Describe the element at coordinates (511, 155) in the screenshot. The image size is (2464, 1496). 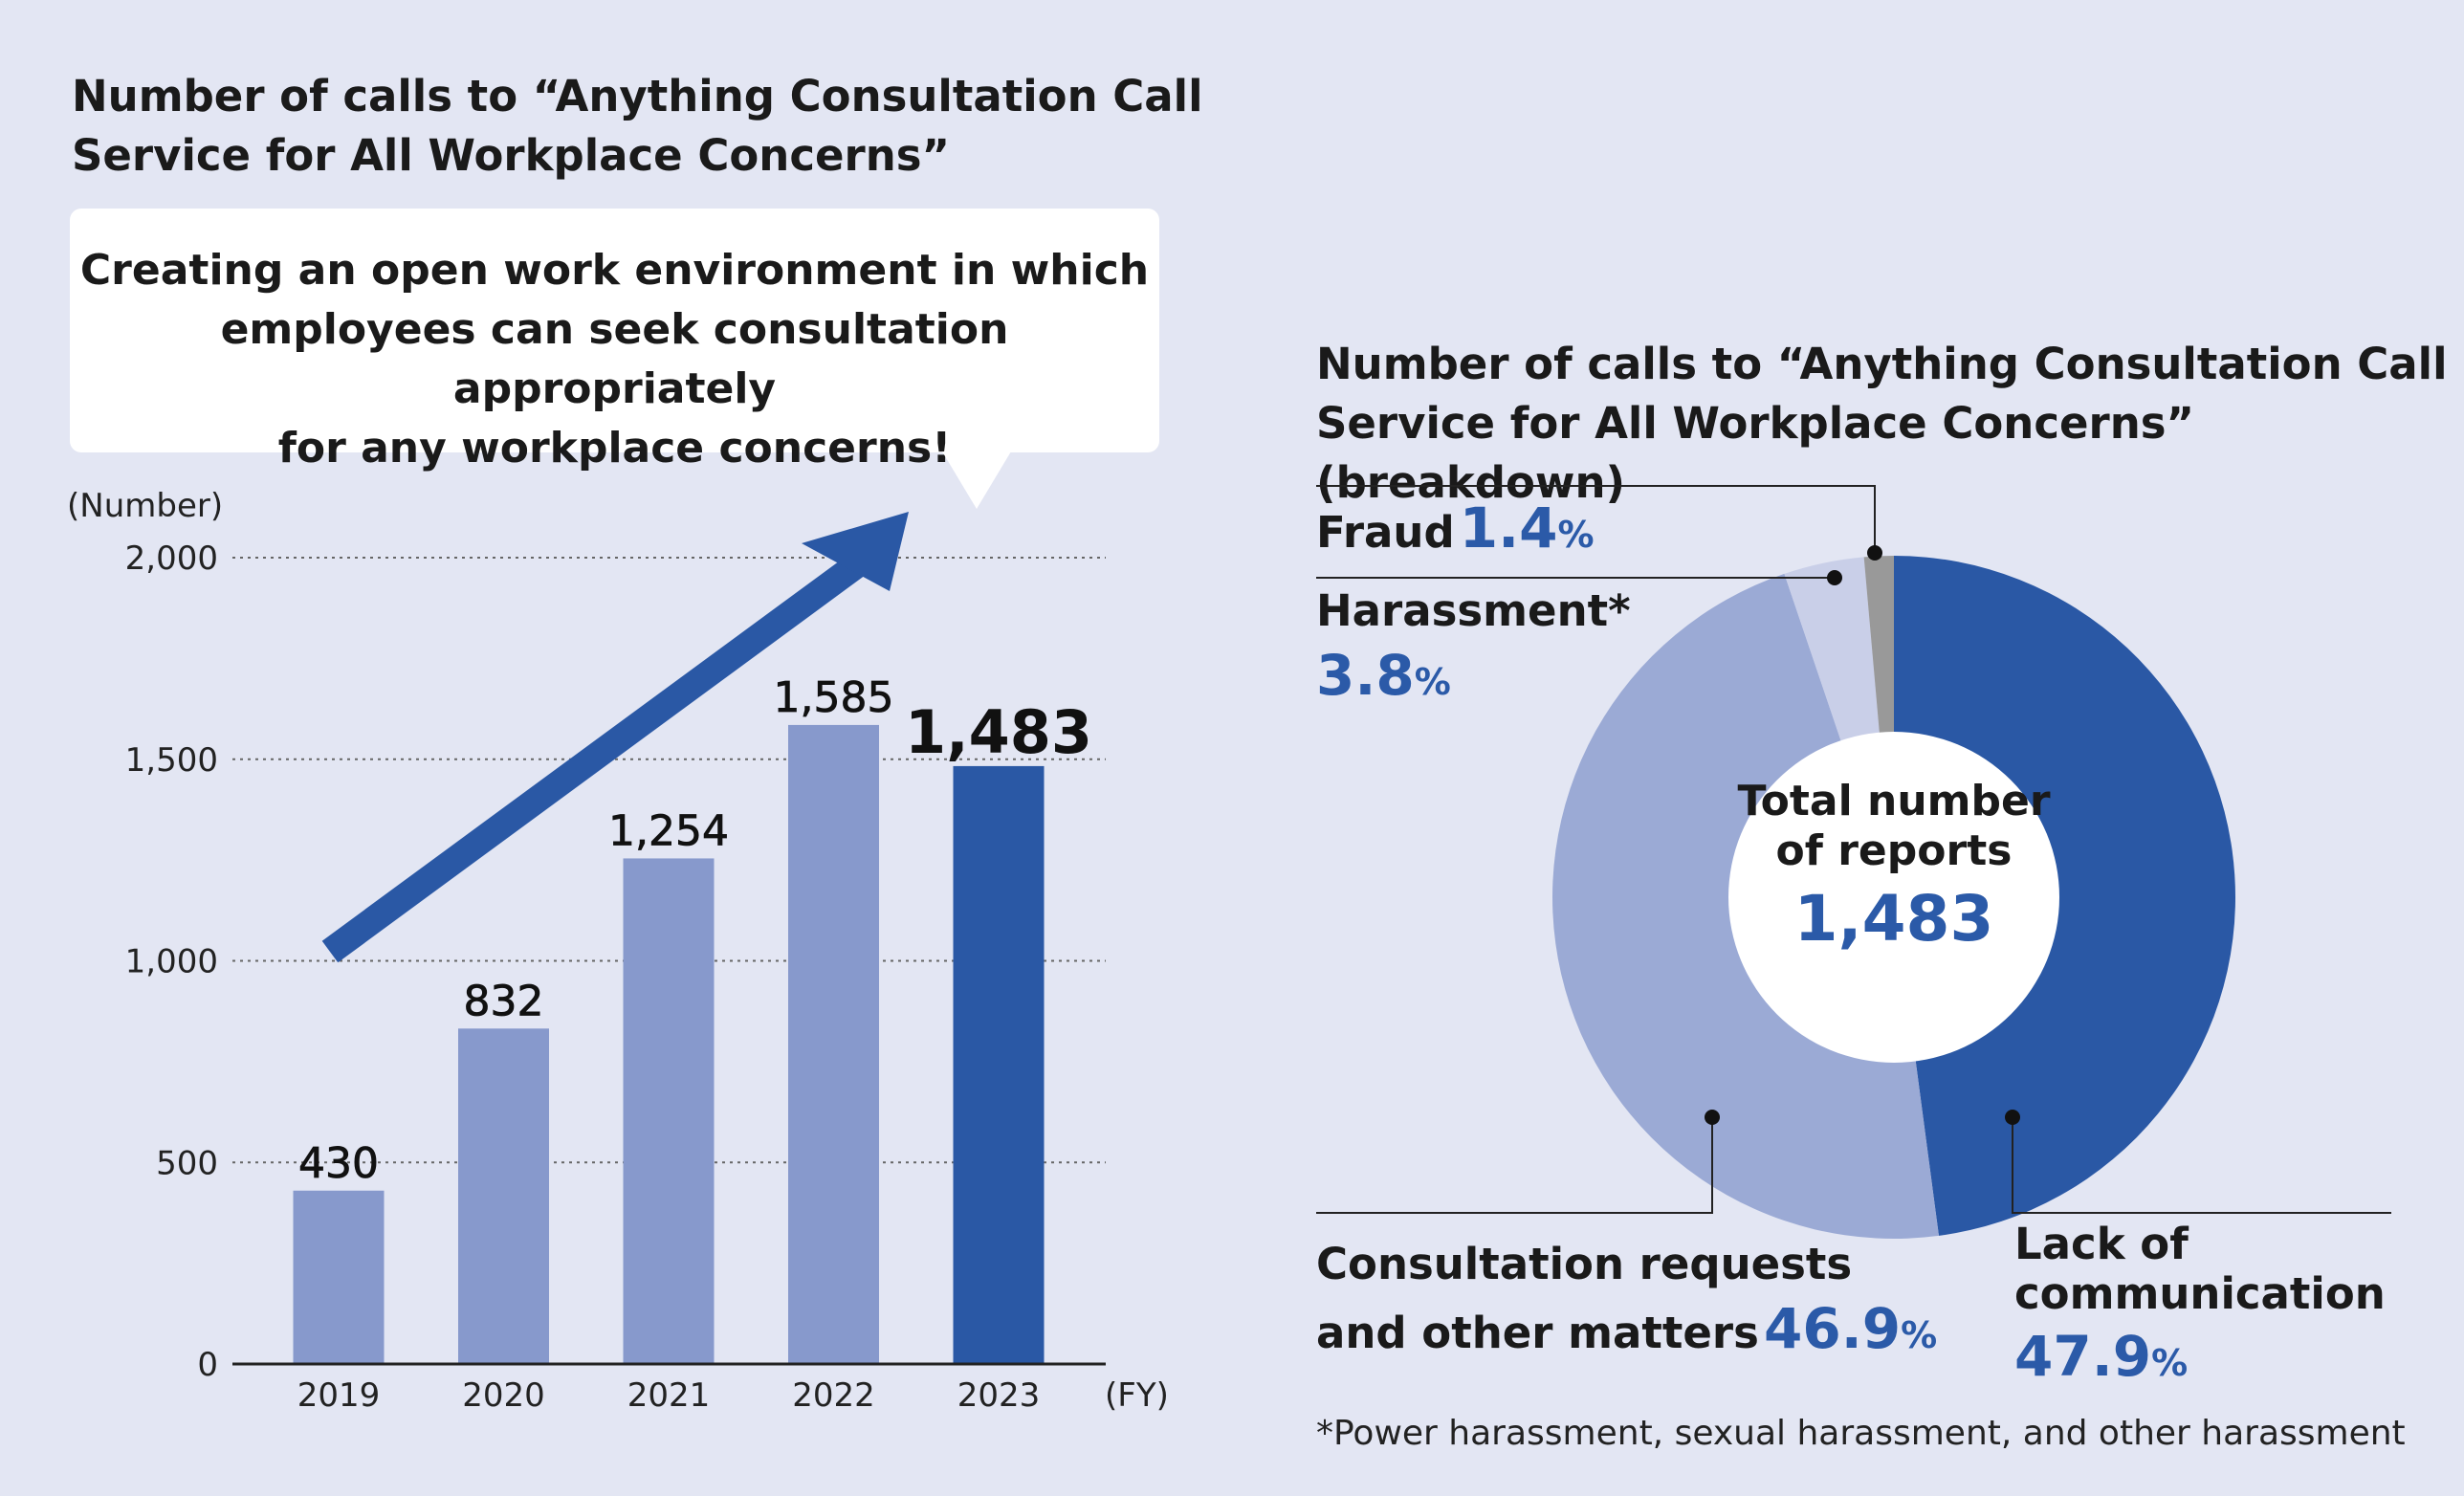
I see `left-title-line-2: Service for All Workplace Concerns”` at that location.